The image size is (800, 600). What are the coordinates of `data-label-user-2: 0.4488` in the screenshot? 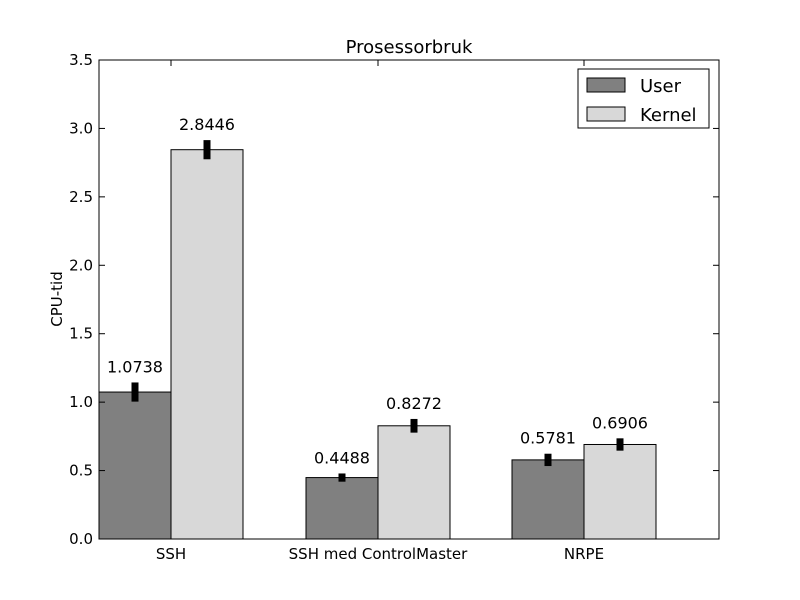 It's located at (342, 457).